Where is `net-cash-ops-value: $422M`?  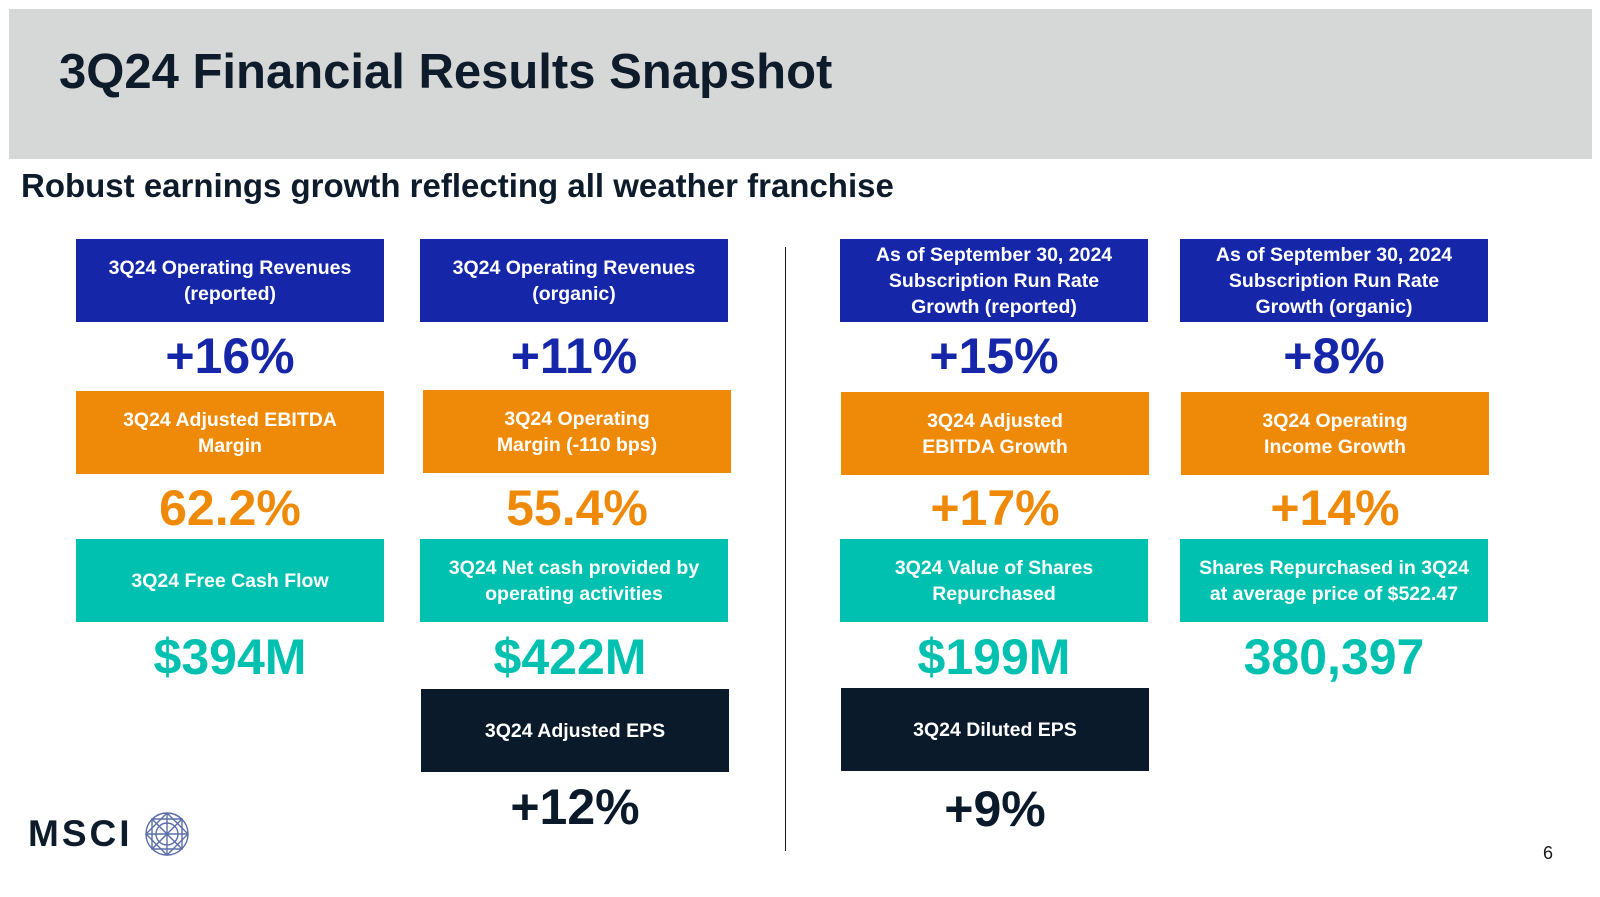 net-cash-ops-value: $422M is located at coordinates (570, 657).